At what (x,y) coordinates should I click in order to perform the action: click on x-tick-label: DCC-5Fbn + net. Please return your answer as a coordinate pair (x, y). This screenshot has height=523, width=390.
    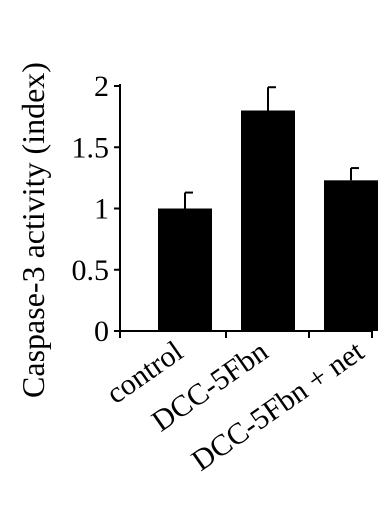
    Looking at the image, I should click on (278, 405).